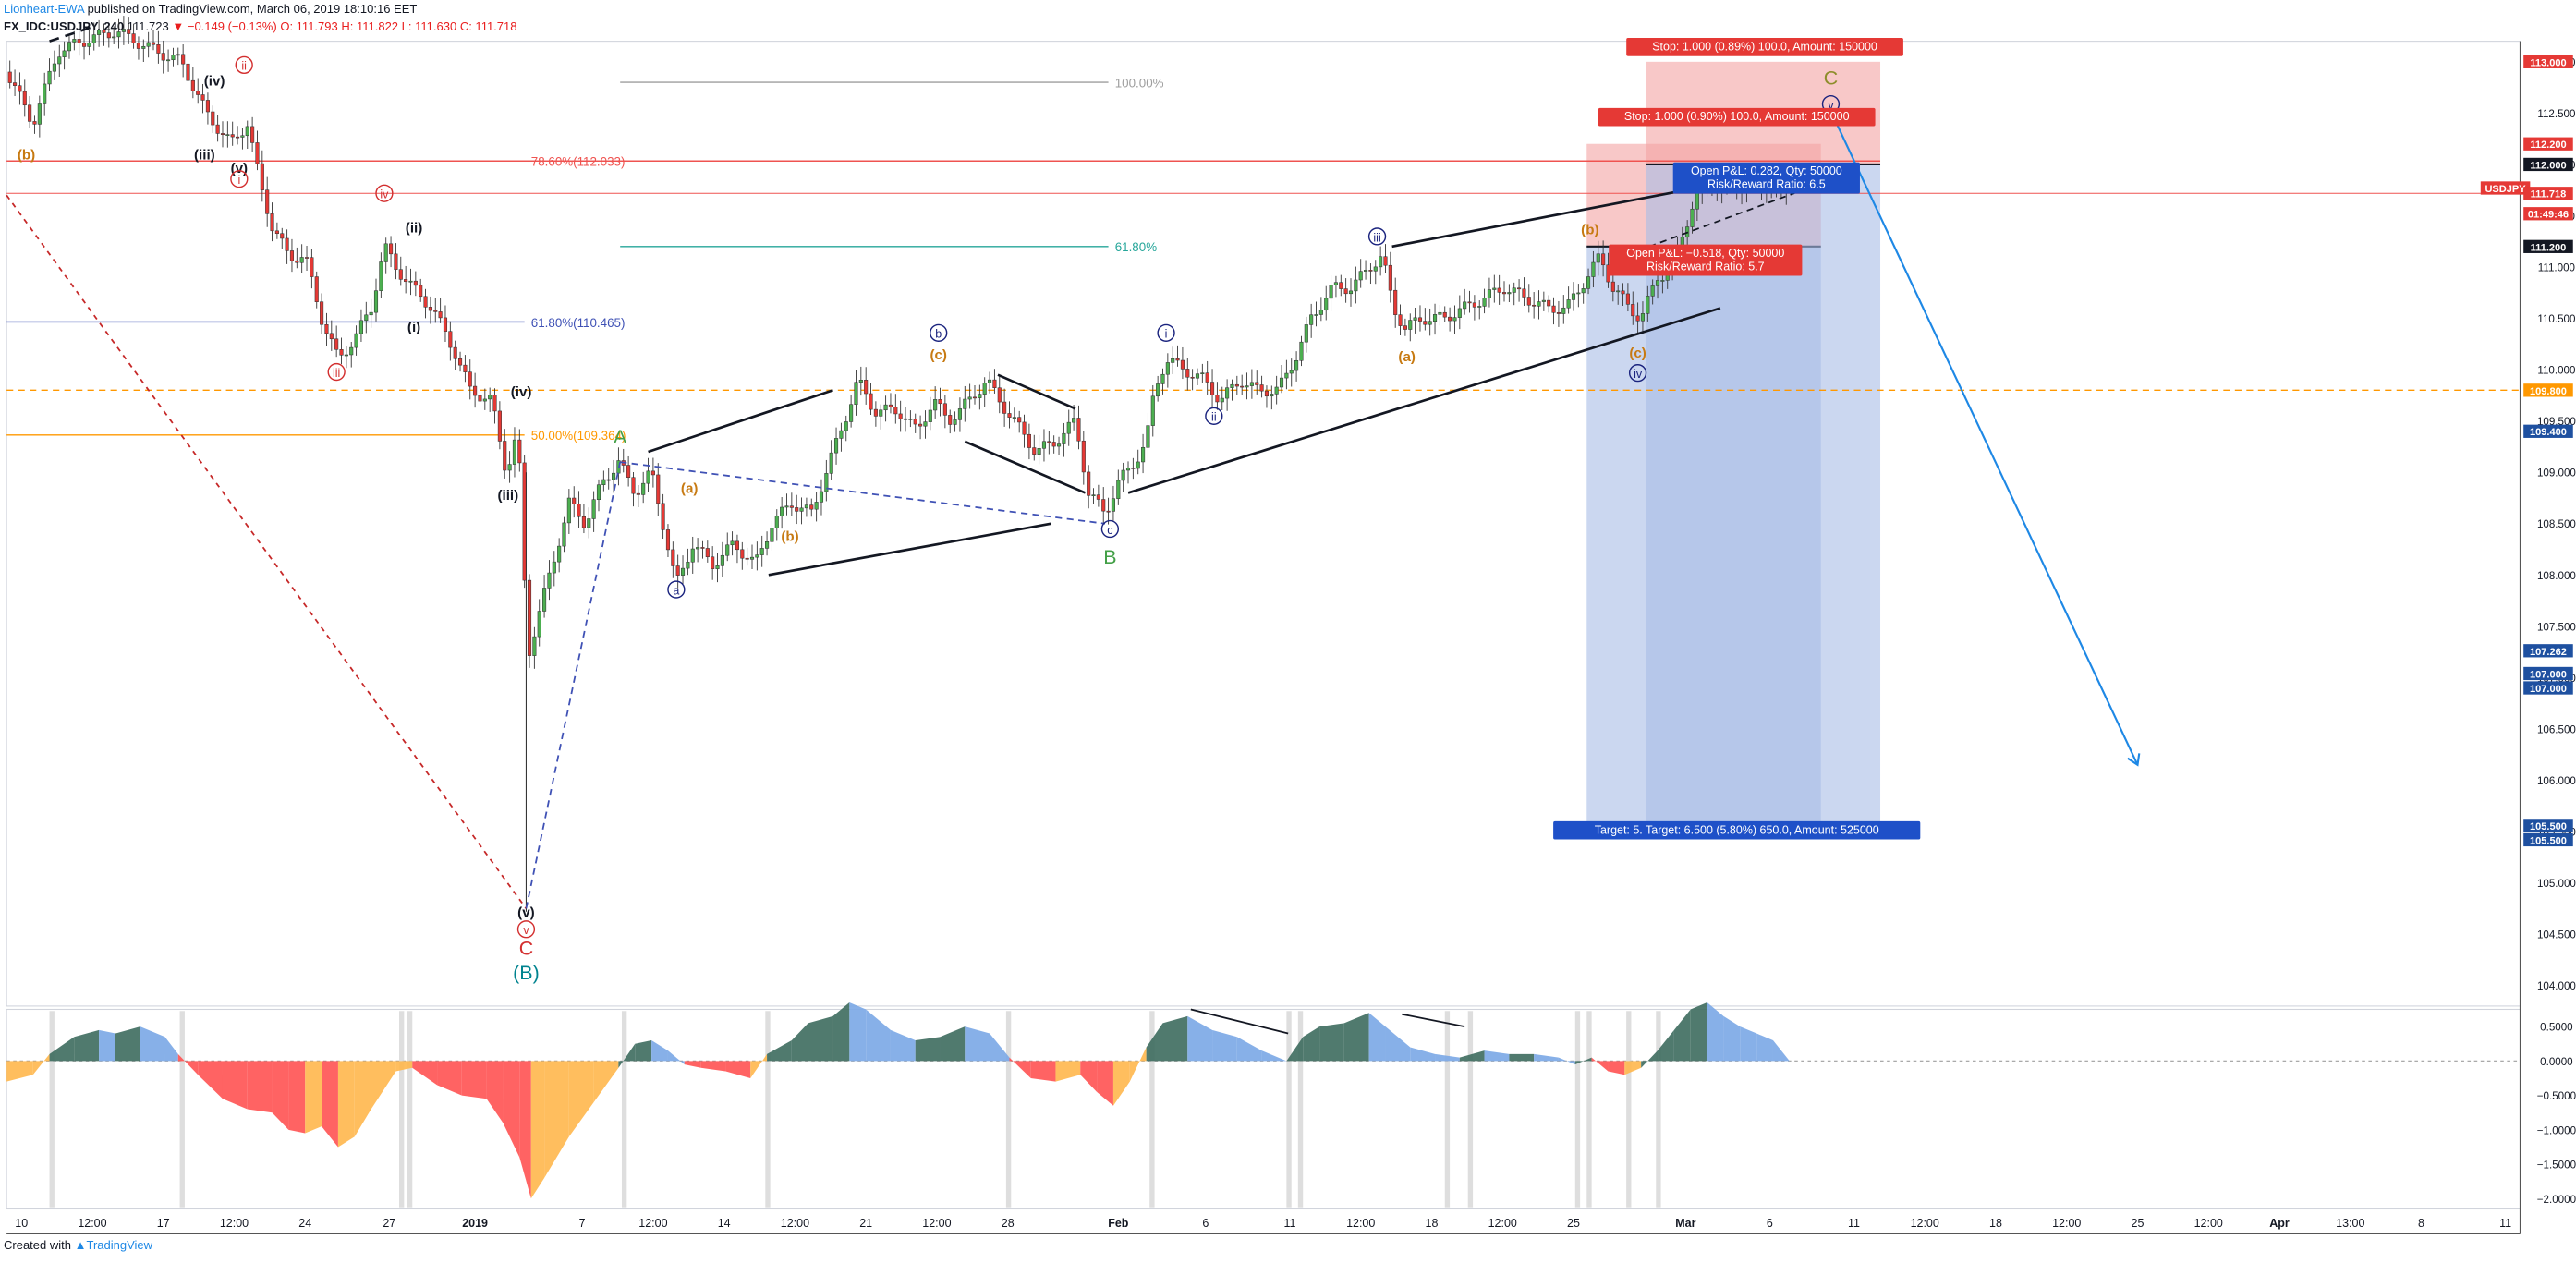  Describe the element at coordinates (2279, 1223) in the screenshot. I see `time-tick: Apr` at that location.